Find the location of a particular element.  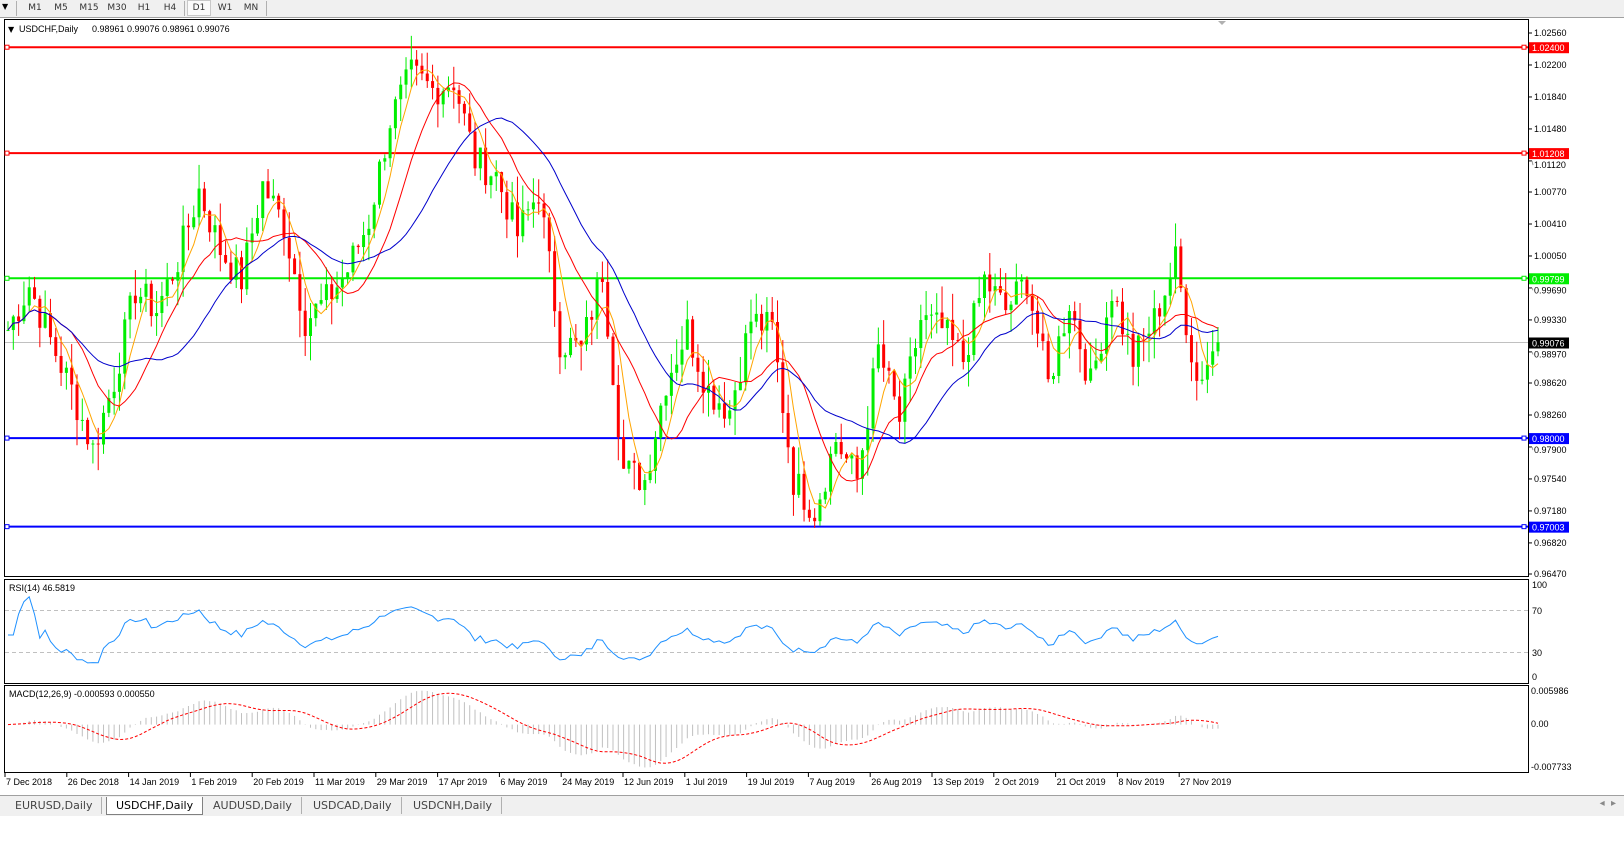

tab-usdcnh: USDCNH,Daily is located at coordinates (453, 805).